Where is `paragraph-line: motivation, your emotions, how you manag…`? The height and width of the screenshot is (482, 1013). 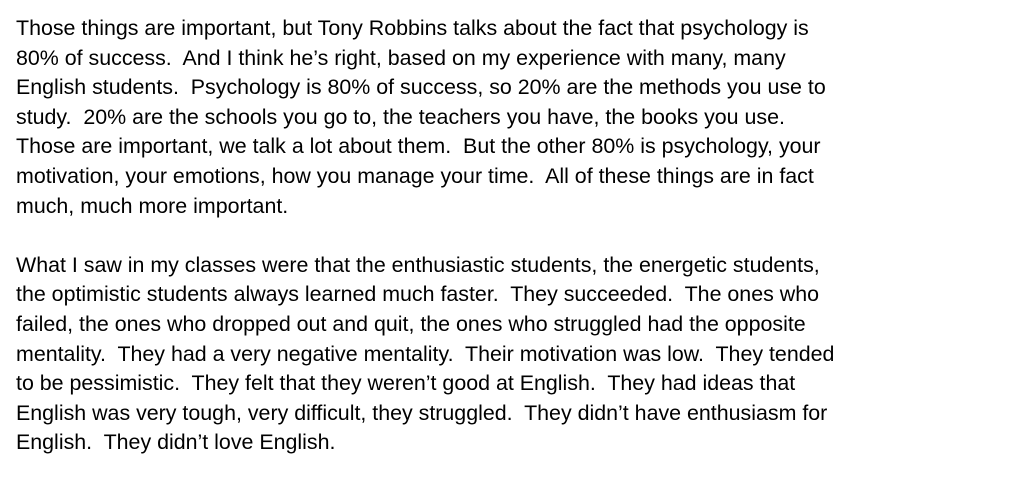
paragraph-line: motivation, your emotions, how you manag… is located at coordinates (415, 175).